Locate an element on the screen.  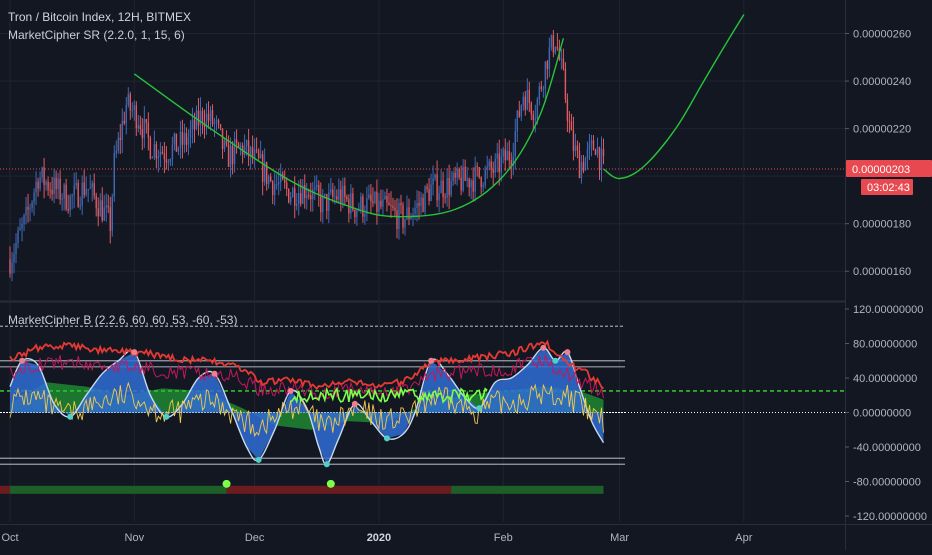
price-tick-label: 0.00000160 is located at coordinates (882, 272).